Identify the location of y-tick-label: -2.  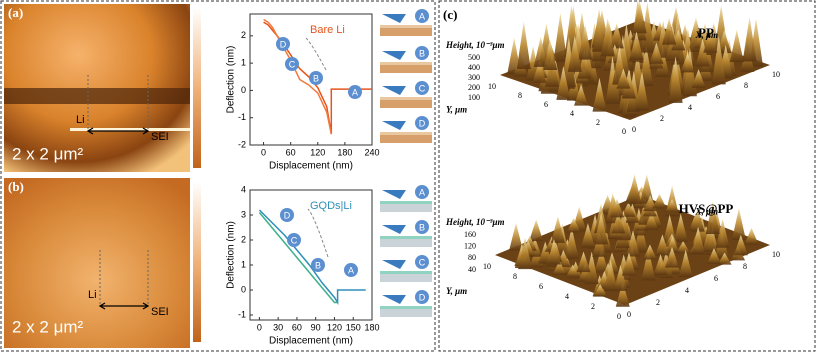
(242, 144).